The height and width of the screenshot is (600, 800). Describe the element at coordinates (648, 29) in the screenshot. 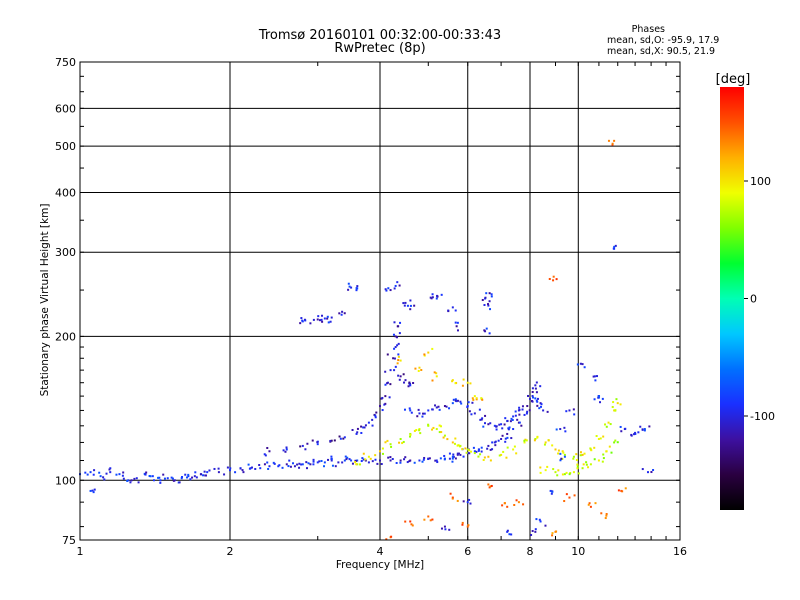

I see `phases-heading: Phases` at that location.